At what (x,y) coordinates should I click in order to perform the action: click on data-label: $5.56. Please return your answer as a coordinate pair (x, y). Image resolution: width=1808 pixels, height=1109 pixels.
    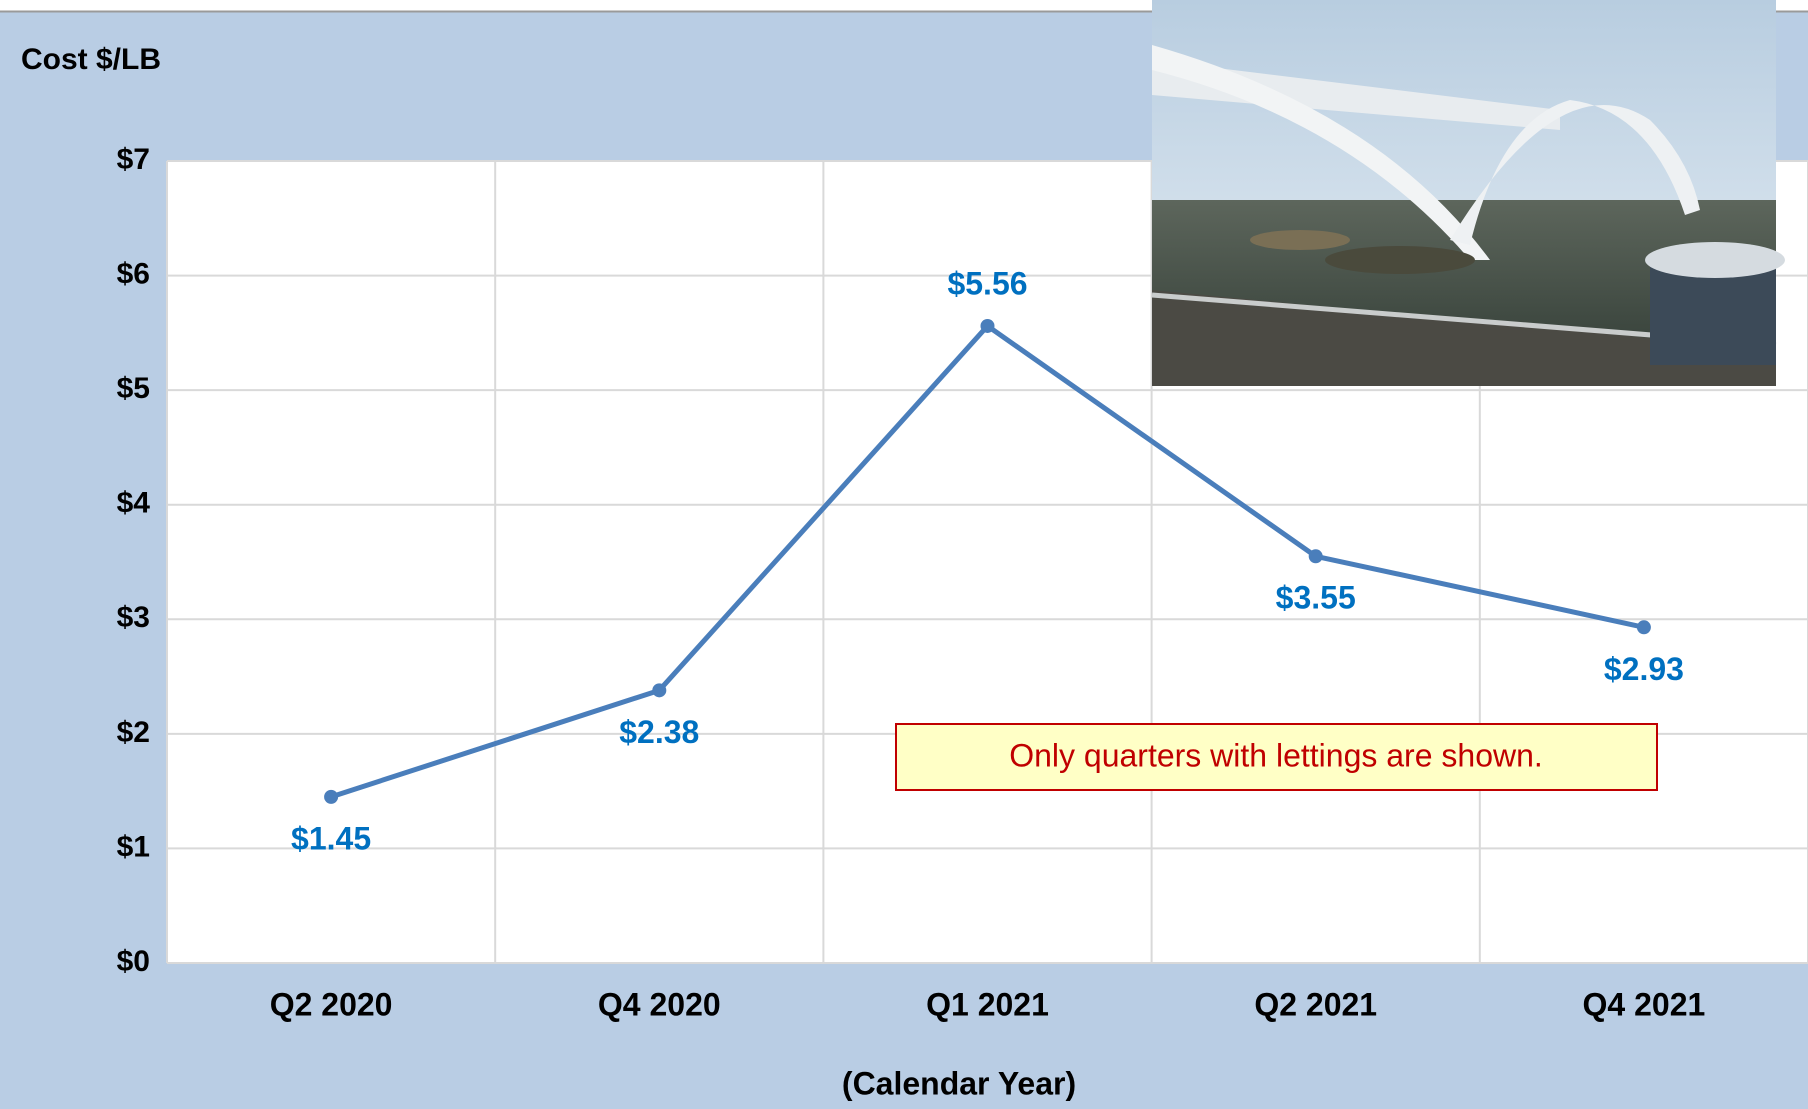
    Looking at the image, I should click on (987, 283).